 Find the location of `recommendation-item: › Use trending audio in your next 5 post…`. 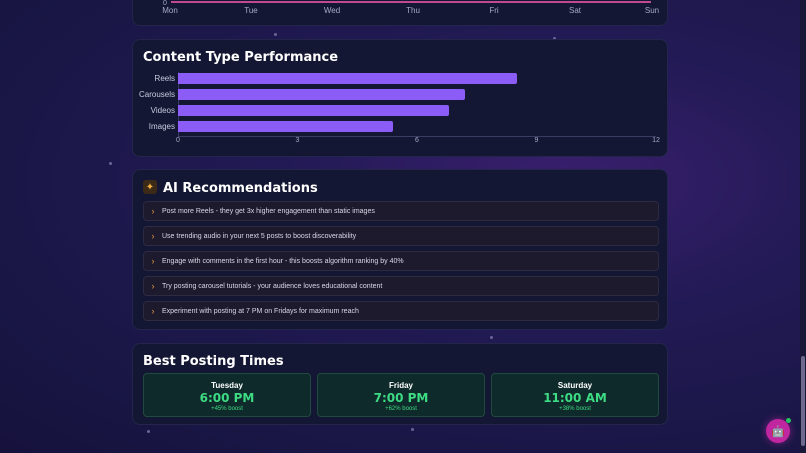

recommendation-item: › Use trending audio in your next 5 post… is located at coordinates (401, 236).